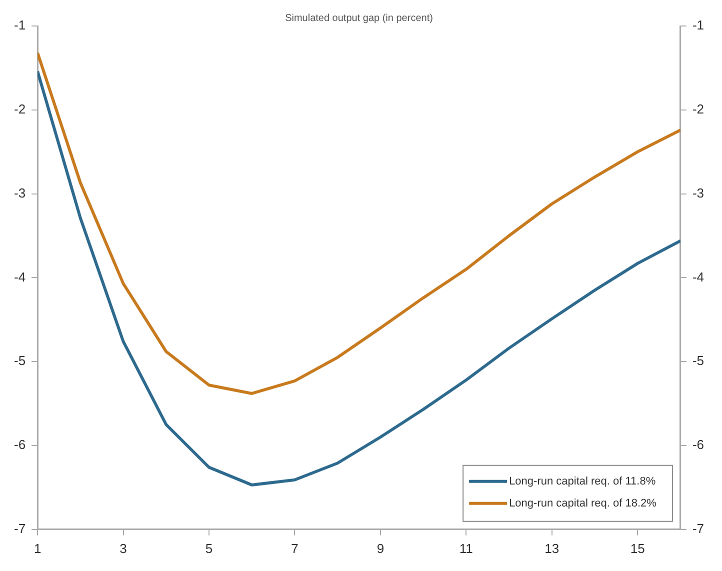  I want to click on x-tick-label: 13, so click(552, 548).